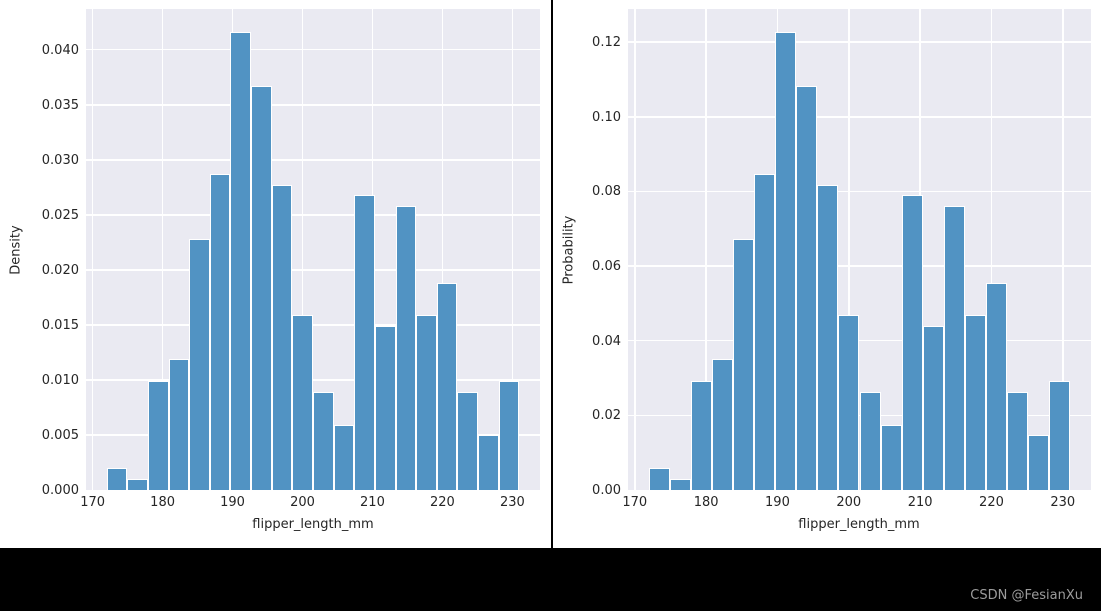 The width and height of the screenshot is (1101, 611). I want to click on y-tick-label: 0.04, so click(606, 341).